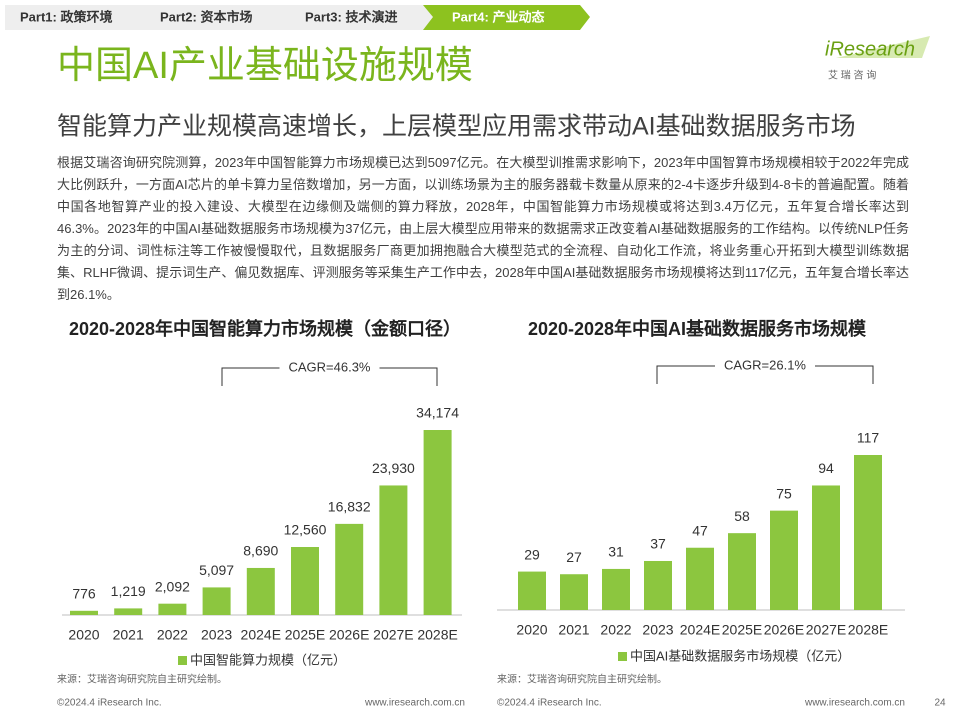  What do you see at coordinates (868, 438) in the screenshot?
I see `data-label: 117` at bounding box center [868, 438].